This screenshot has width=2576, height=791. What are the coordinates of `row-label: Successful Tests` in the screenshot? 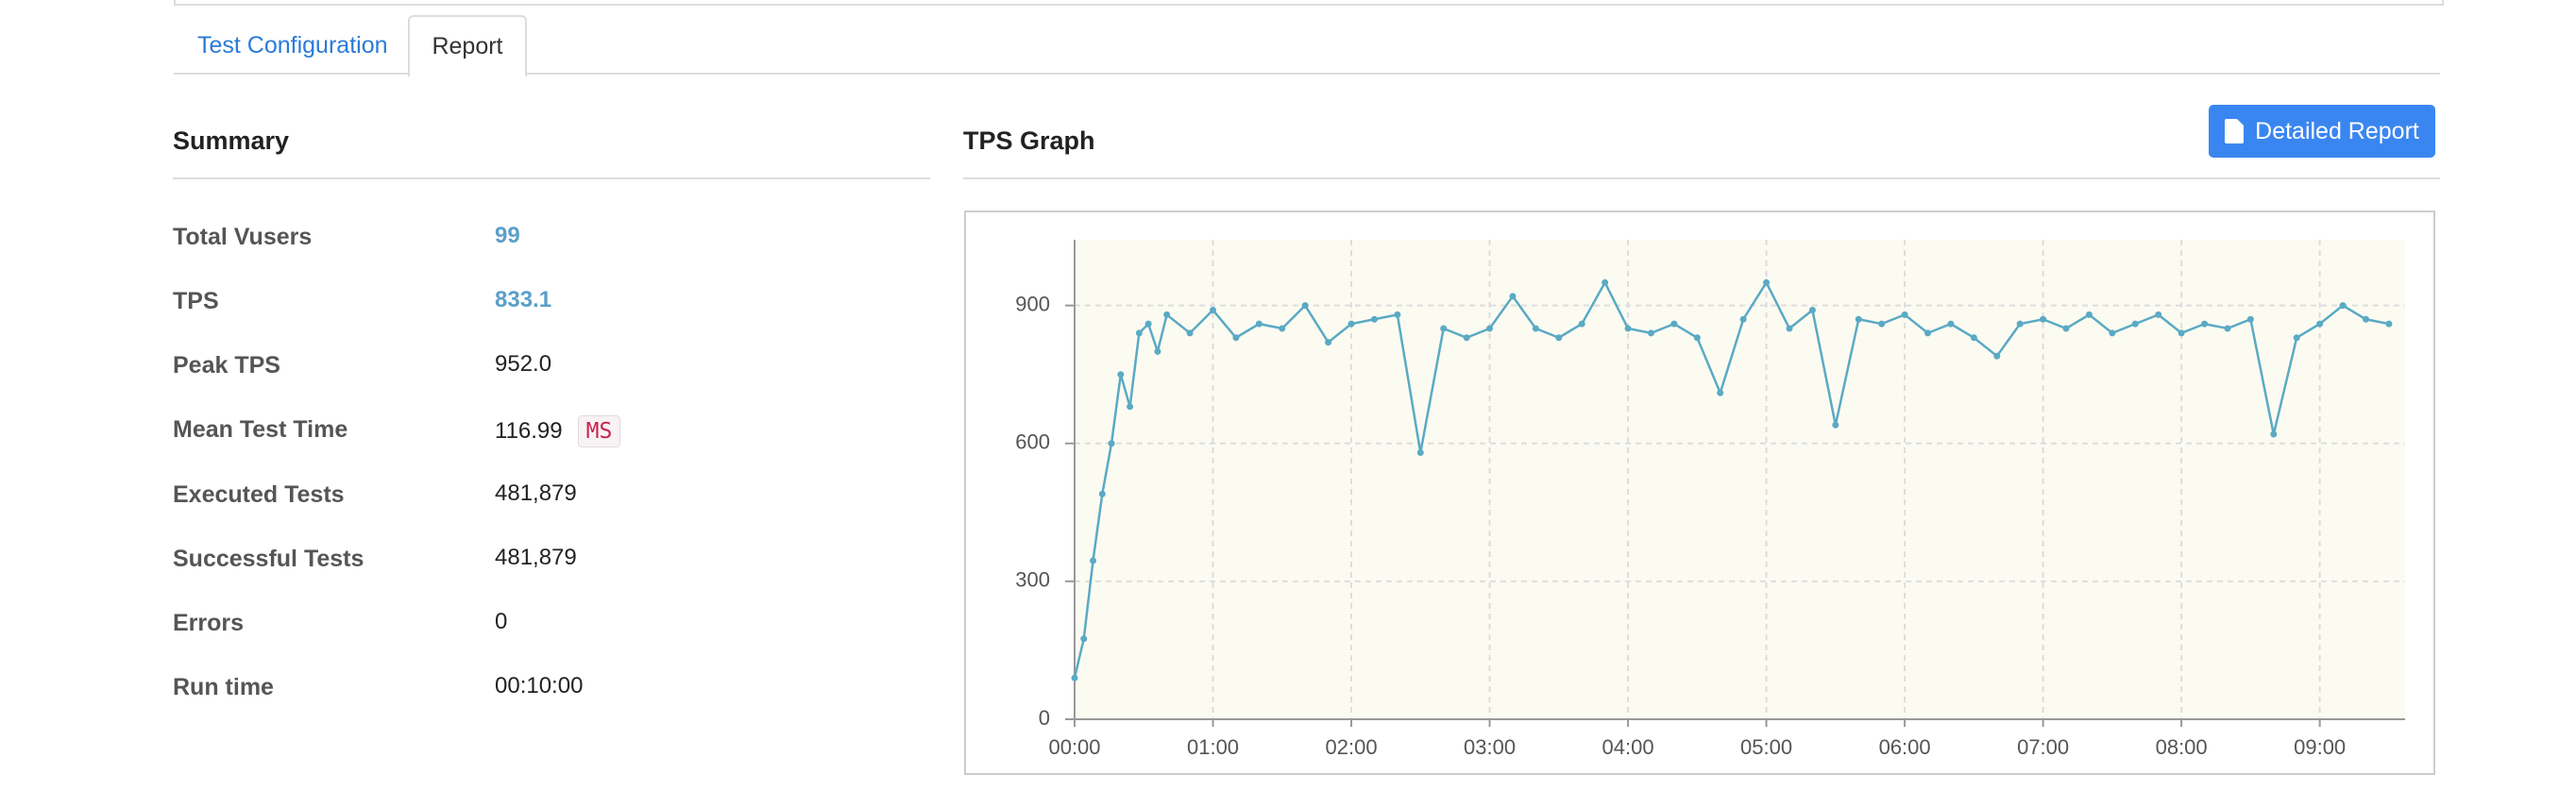 It's located at (268, 559).